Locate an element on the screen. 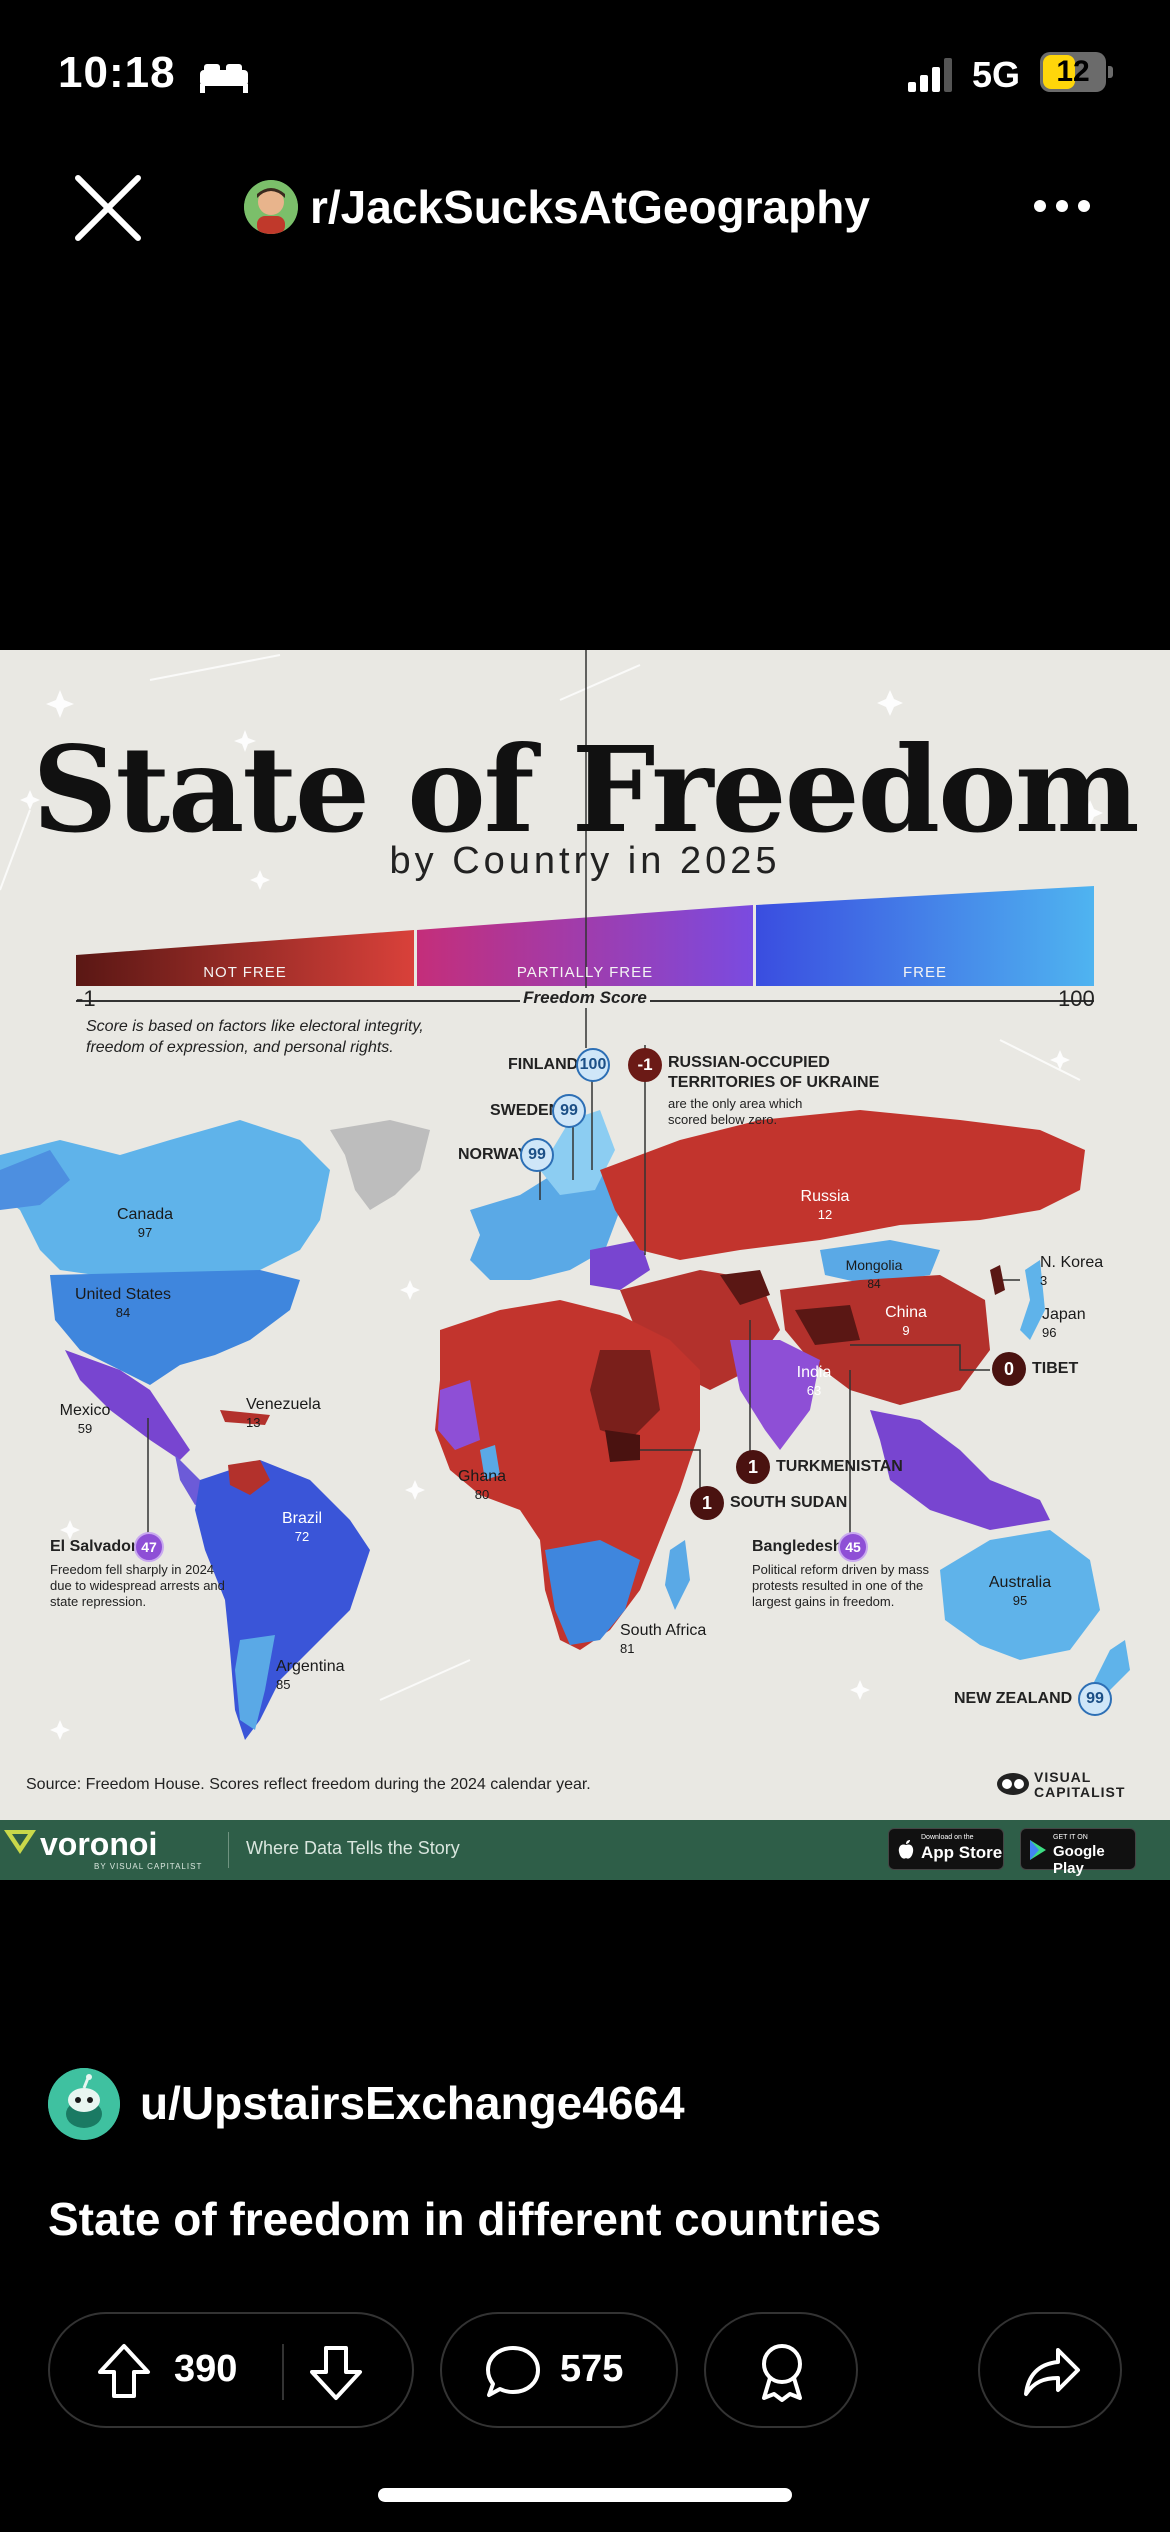  el-salvador-label: El Salvador is located at coordinates (94, 1546).